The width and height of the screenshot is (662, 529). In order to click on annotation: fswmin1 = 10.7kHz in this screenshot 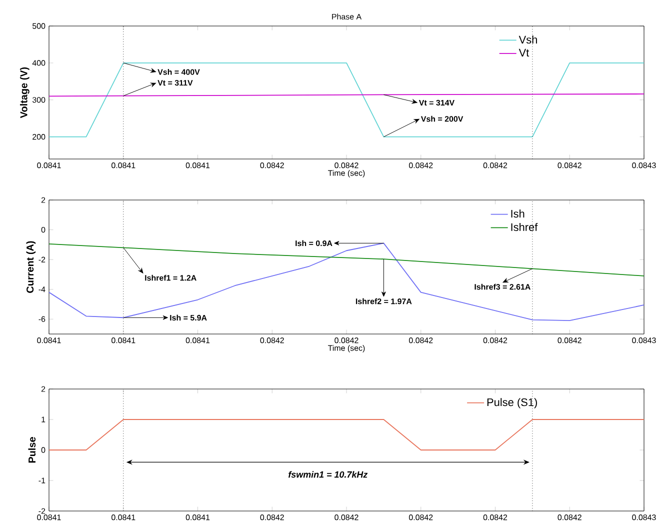, I will do `click(328, 474)`.